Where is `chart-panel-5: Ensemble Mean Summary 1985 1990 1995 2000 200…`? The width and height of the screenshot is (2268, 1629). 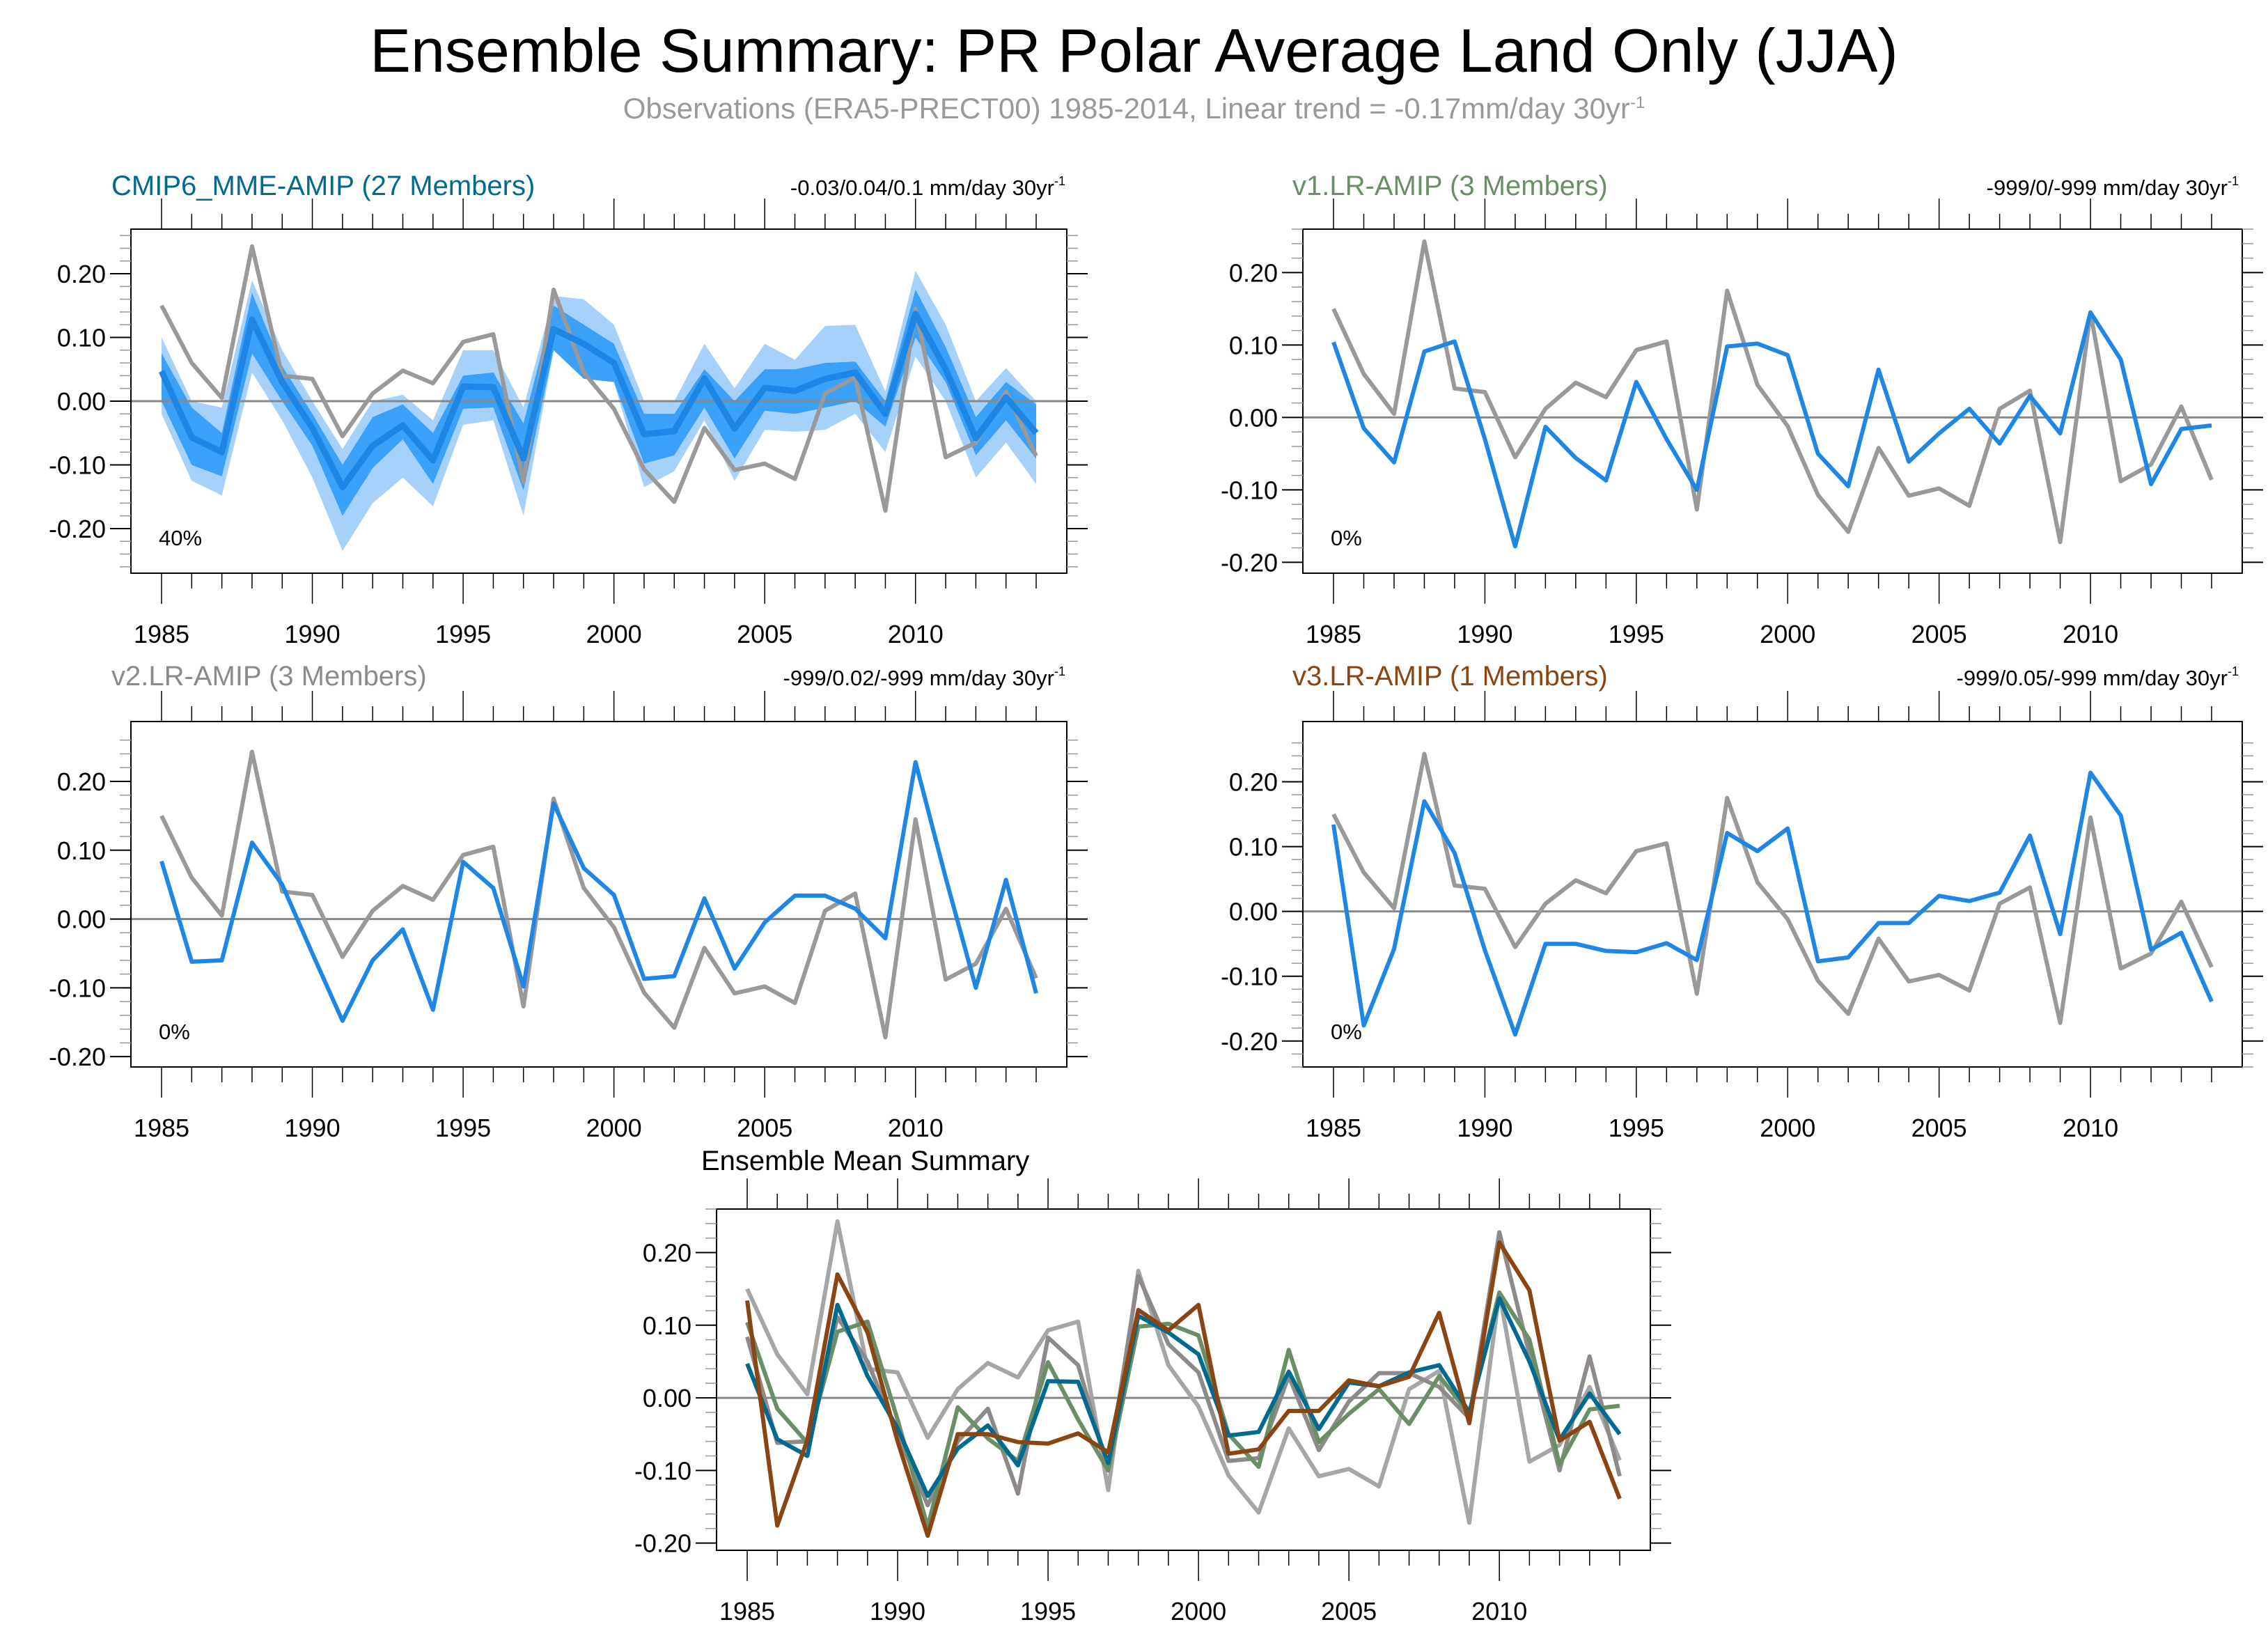
chart-panel-5: Ensemble Mean Summary 1985 1990 1995 2000 200… is located at coordinates (1152, 1386).